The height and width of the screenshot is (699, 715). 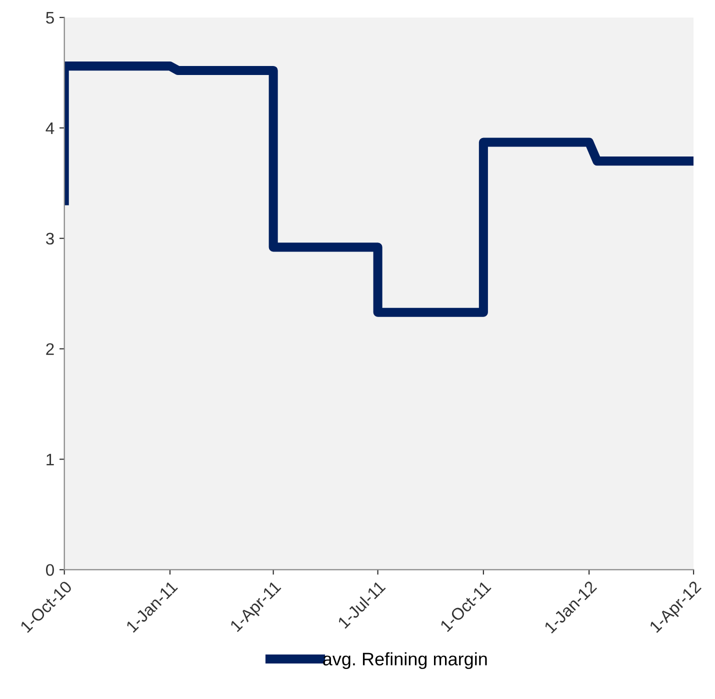 What do you see at coordinates (50, 238) in the screenshot?
I see `y-tick-label: 3` at bounding box center [50, 238].